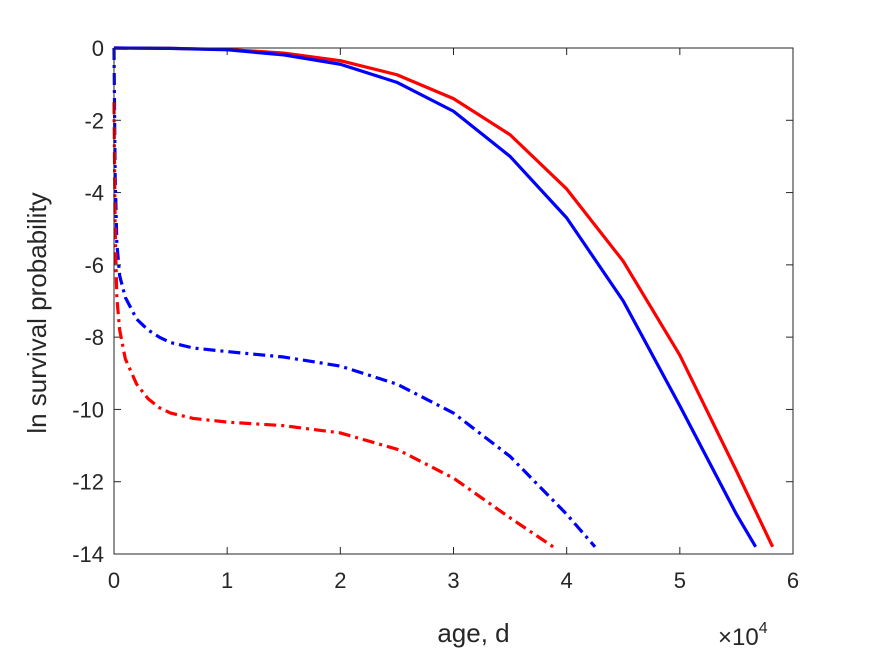  What do you see at coordinates (98, 48) in the screenshot?
I see `y-tick-label: 0` at bounding box center [98, 48].